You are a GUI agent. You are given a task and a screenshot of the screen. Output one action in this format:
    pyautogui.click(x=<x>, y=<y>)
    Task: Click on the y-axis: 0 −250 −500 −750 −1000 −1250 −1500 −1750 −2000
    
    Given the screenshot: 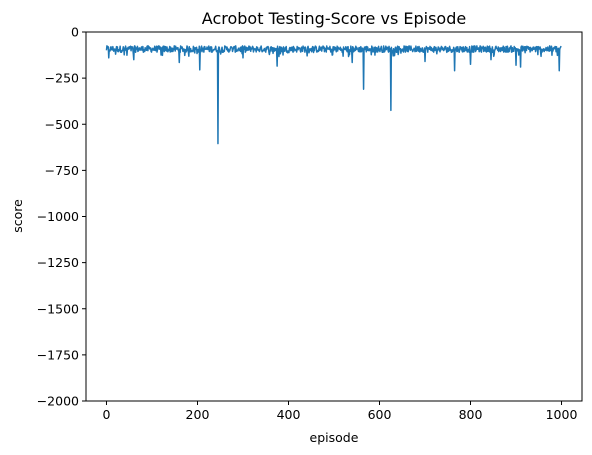 What is the action you would take?
    pyautogui.click(x=61, y=217)
    